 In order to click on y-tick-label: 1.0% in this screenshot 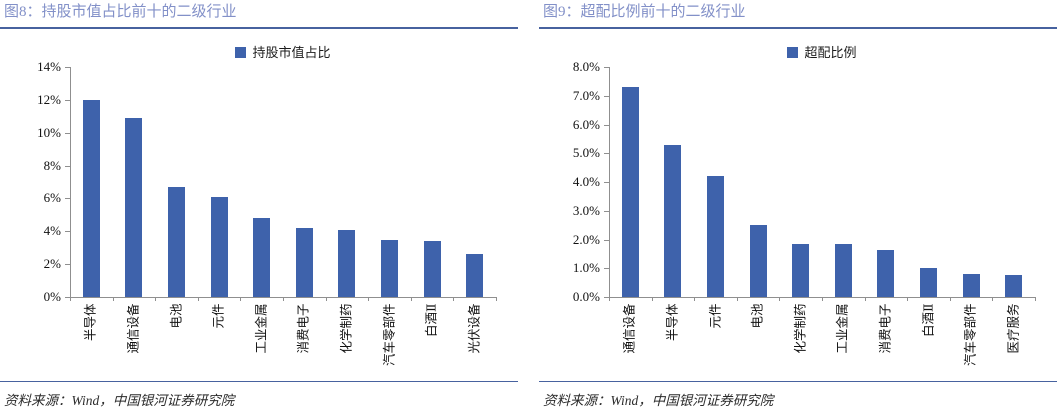, I will do `click(586, 268)`.